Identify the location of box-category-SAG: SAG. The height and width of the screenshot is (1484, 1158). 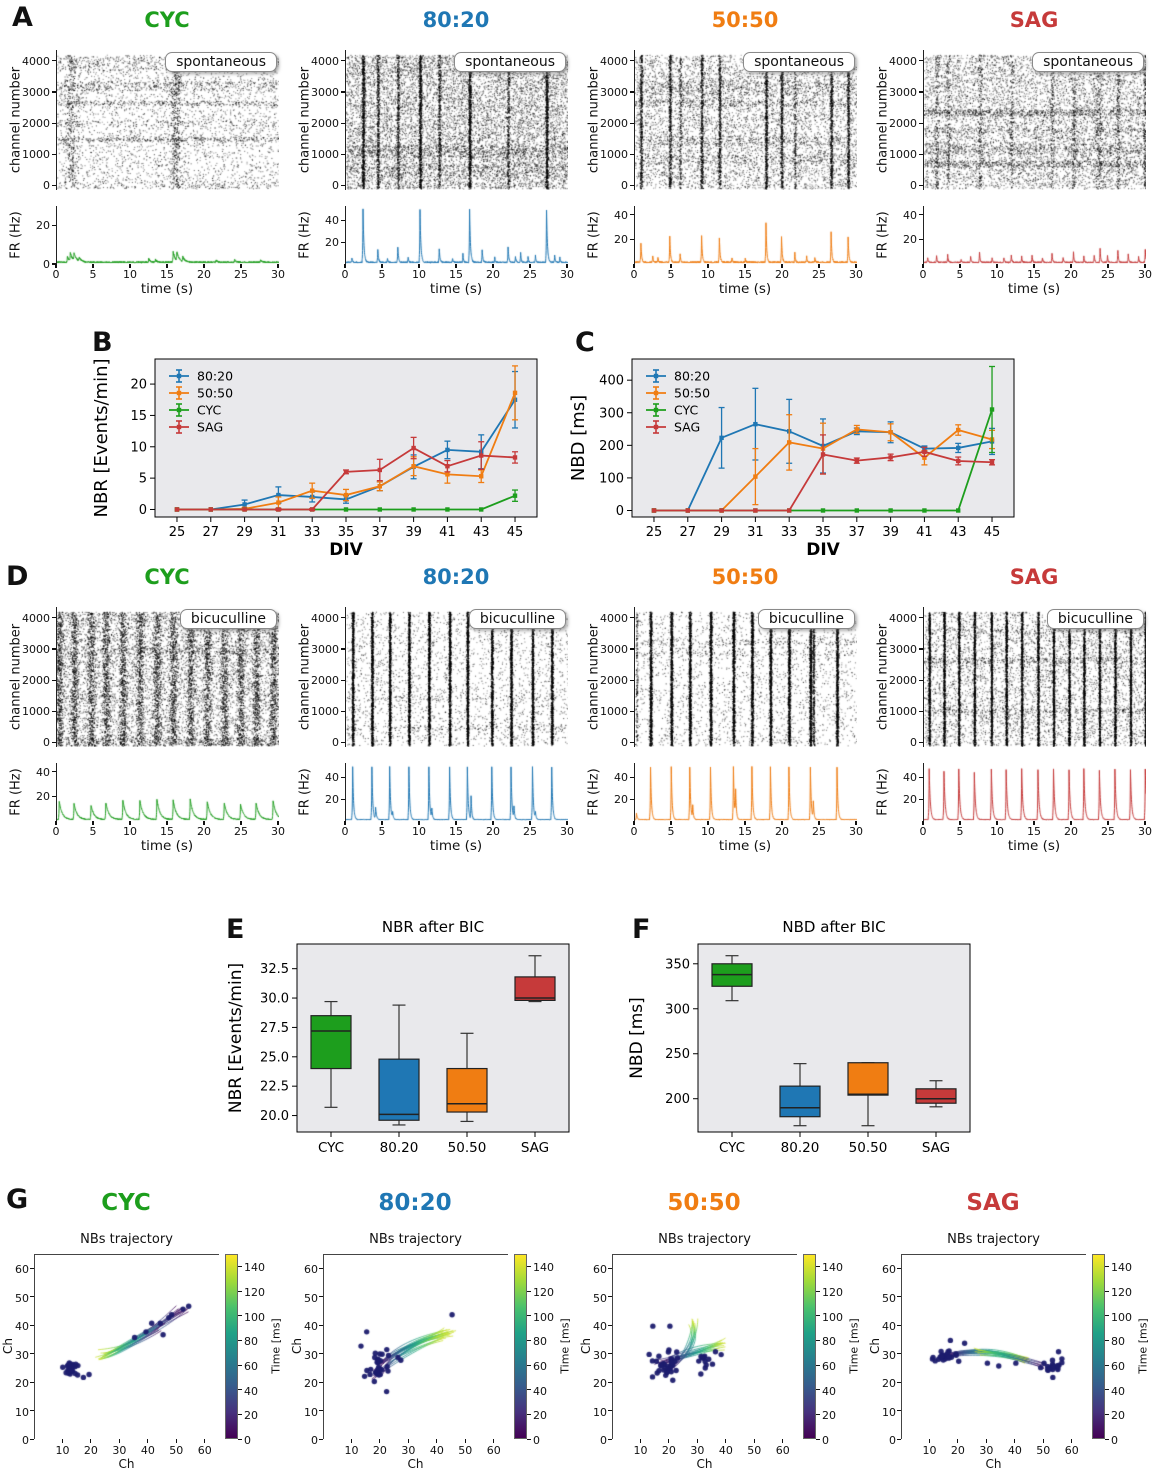
(936, 1148).